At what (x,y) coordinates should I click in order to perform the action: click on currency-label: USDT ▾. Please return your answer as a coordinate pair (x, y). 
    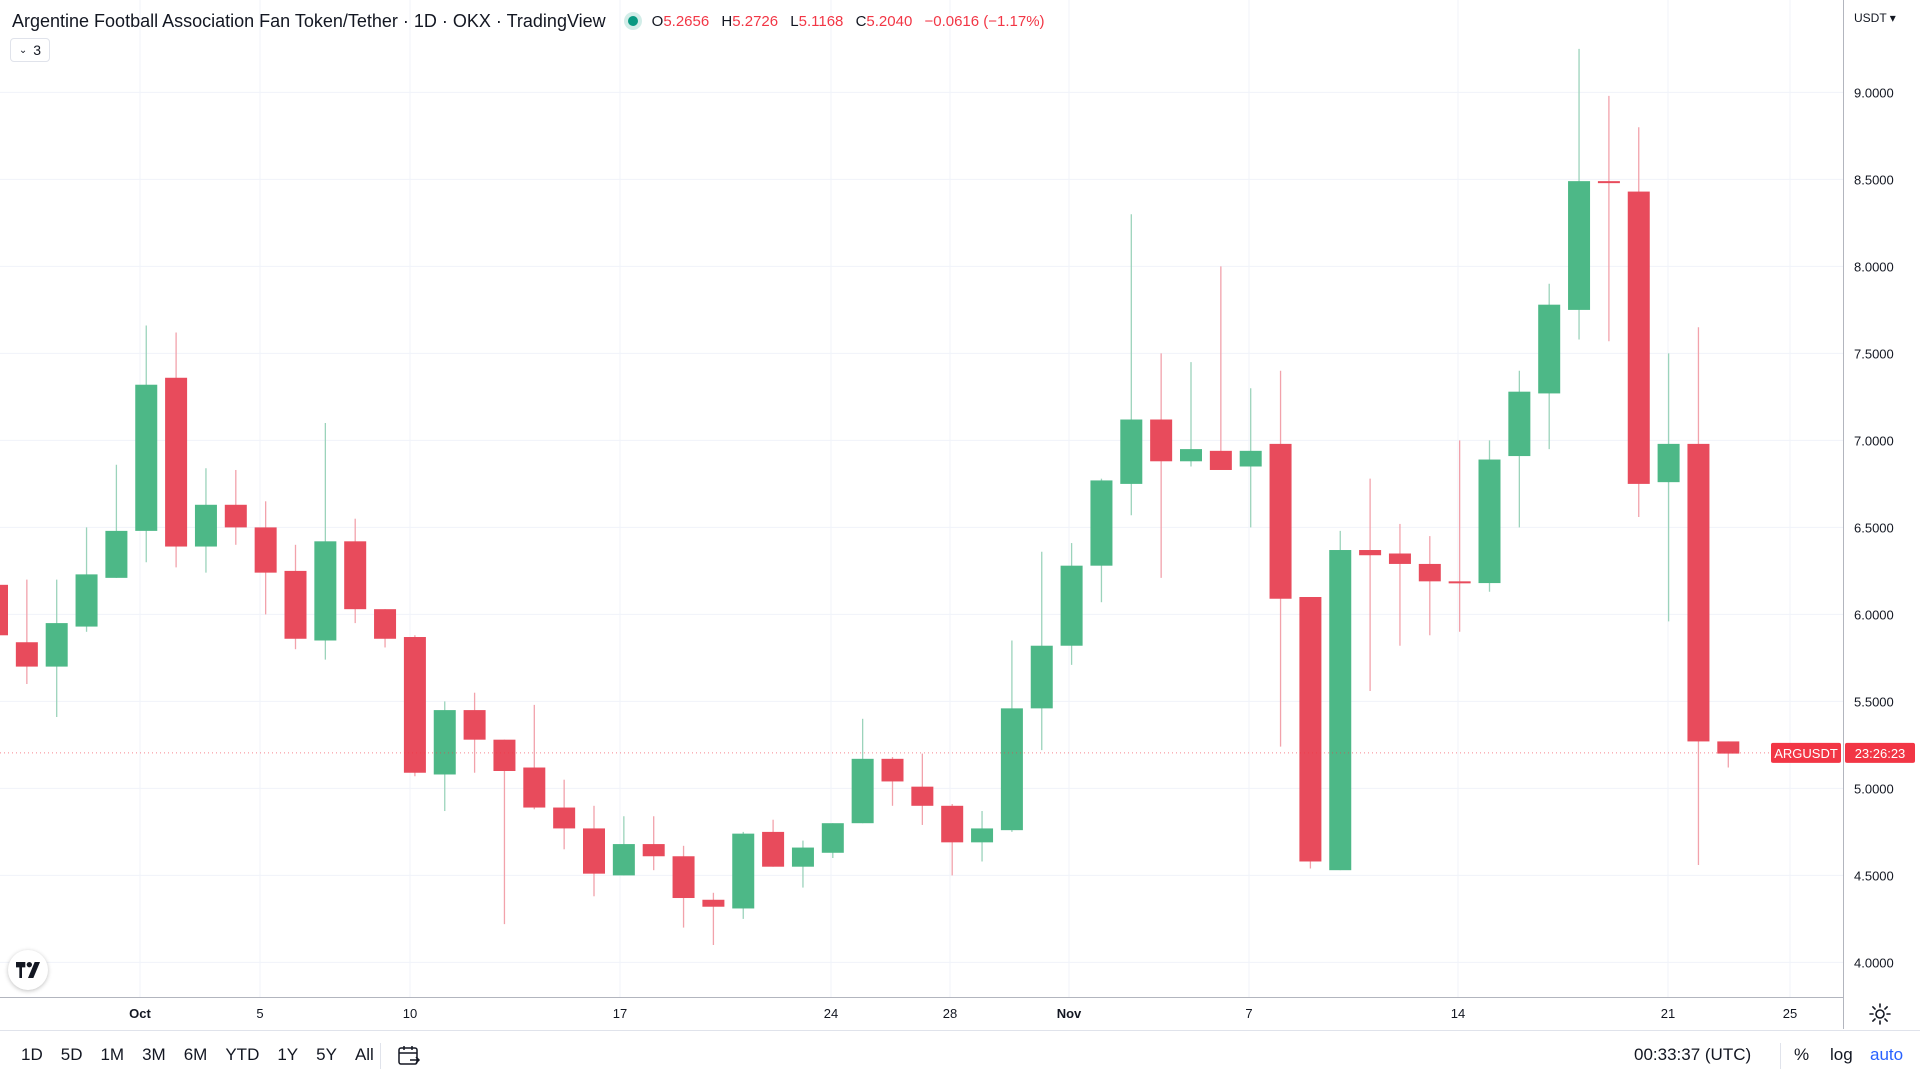
    Looking at the image, I should click on (1875, 18).